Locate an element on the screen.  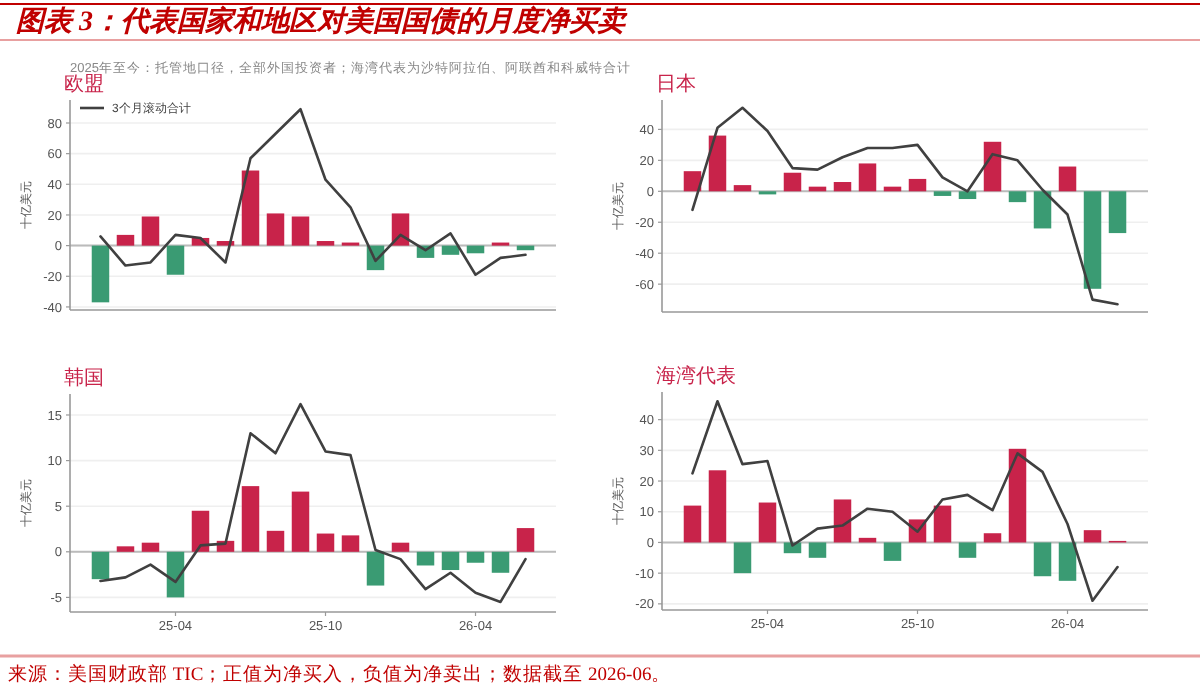
text: 图表 3：代表国家和地区对美国国债的月度净买卖 is located at coordinates (322, 21).